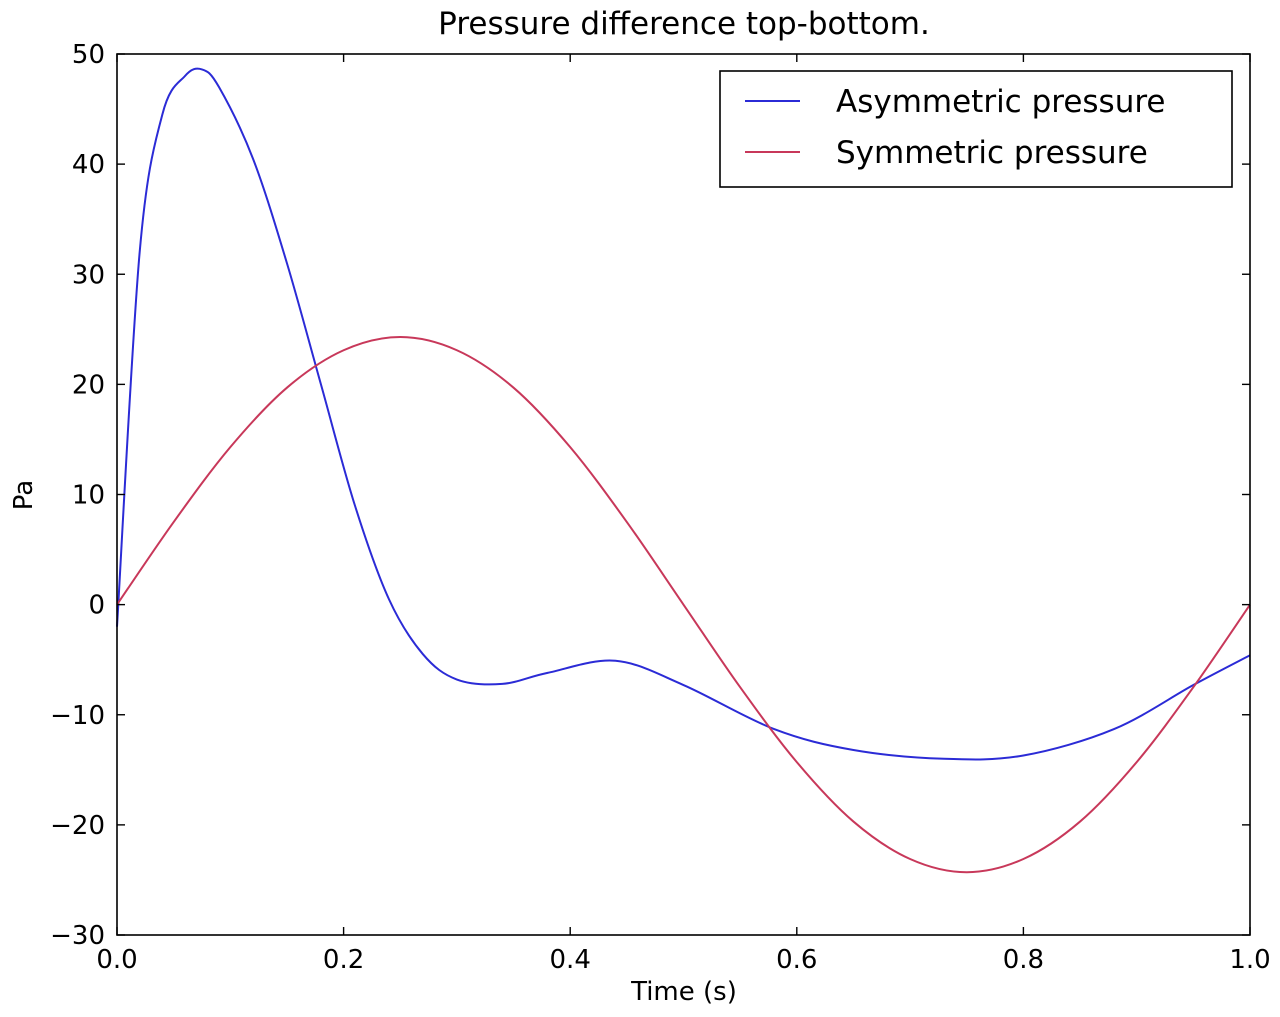 This screenshot has width=1280, height=1017. What do you see at coordinates (88, 275) in the screenshot?
I see `y-tick-label: 30` at bounding box center [88, 275].